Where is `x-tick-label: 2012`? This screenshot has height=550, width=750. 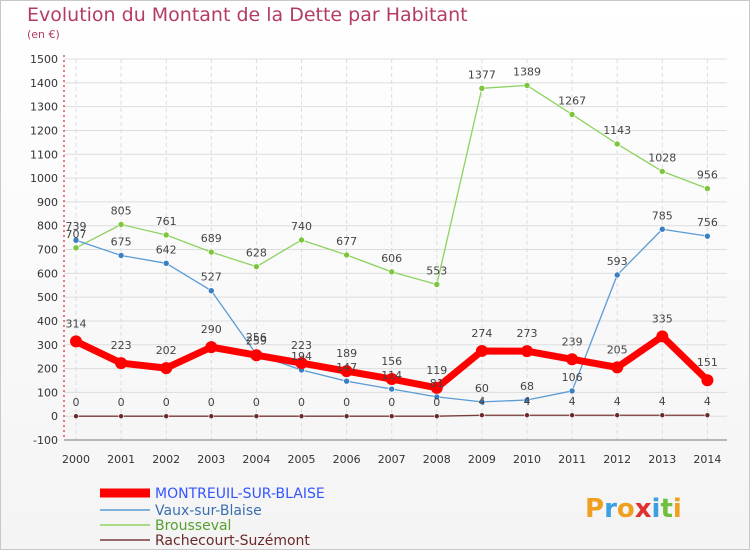 x-tick-label: 2012 is located at coordinates (617, 459).